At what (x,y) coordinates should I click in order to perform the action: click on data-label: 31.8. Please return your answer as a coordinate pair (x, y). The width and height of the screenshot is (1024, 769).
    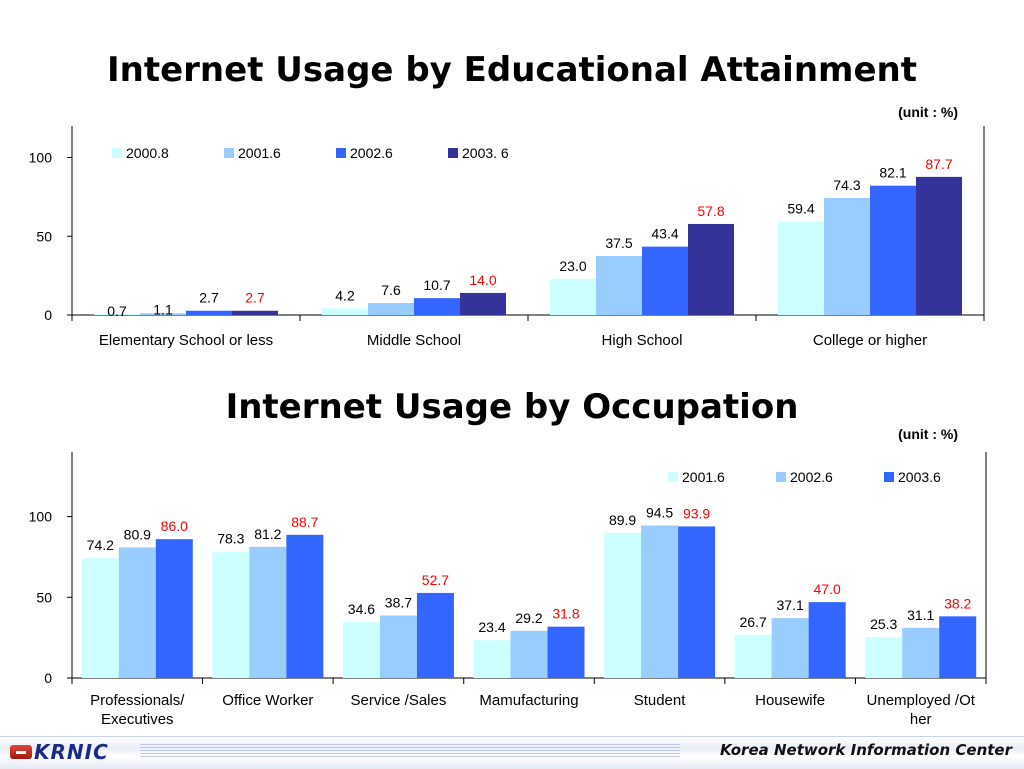
    Looking at the image, I should click on (565, 614).